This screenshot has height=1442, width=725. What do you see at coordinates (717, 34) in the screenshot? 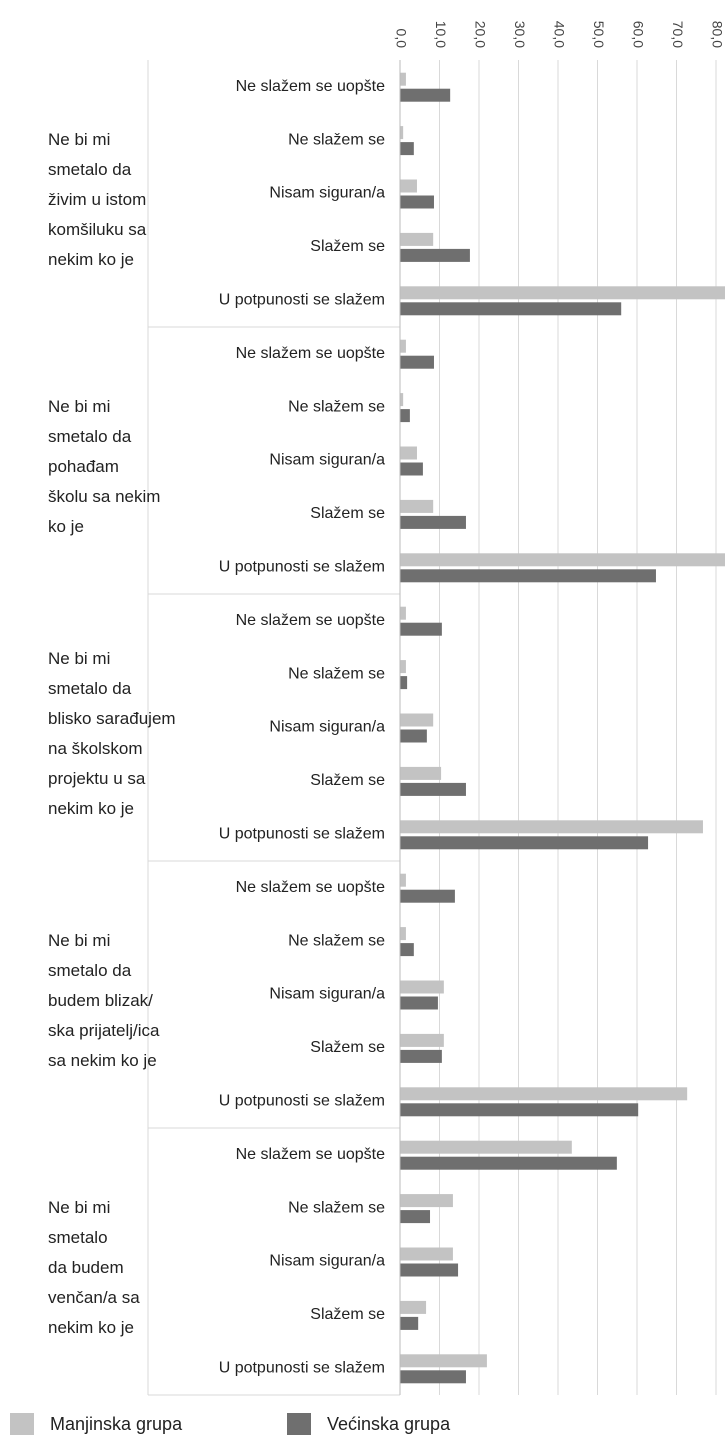
I see `x-tick-label: 80,0` at bounding box center [717, 34].